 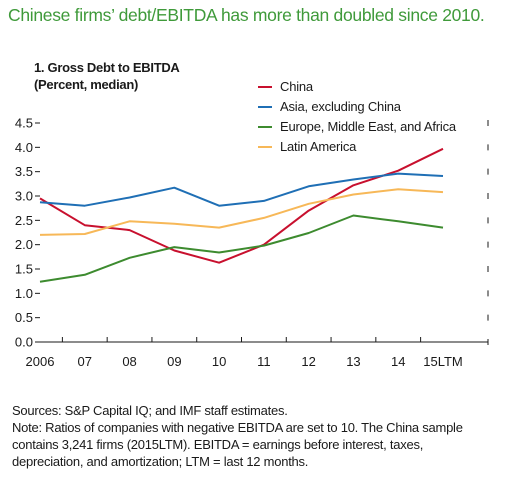 What do you see at coordinates (85, 361) in the screenshot?
I see `x-tick-label: 07` at bounding box center [85, 361].